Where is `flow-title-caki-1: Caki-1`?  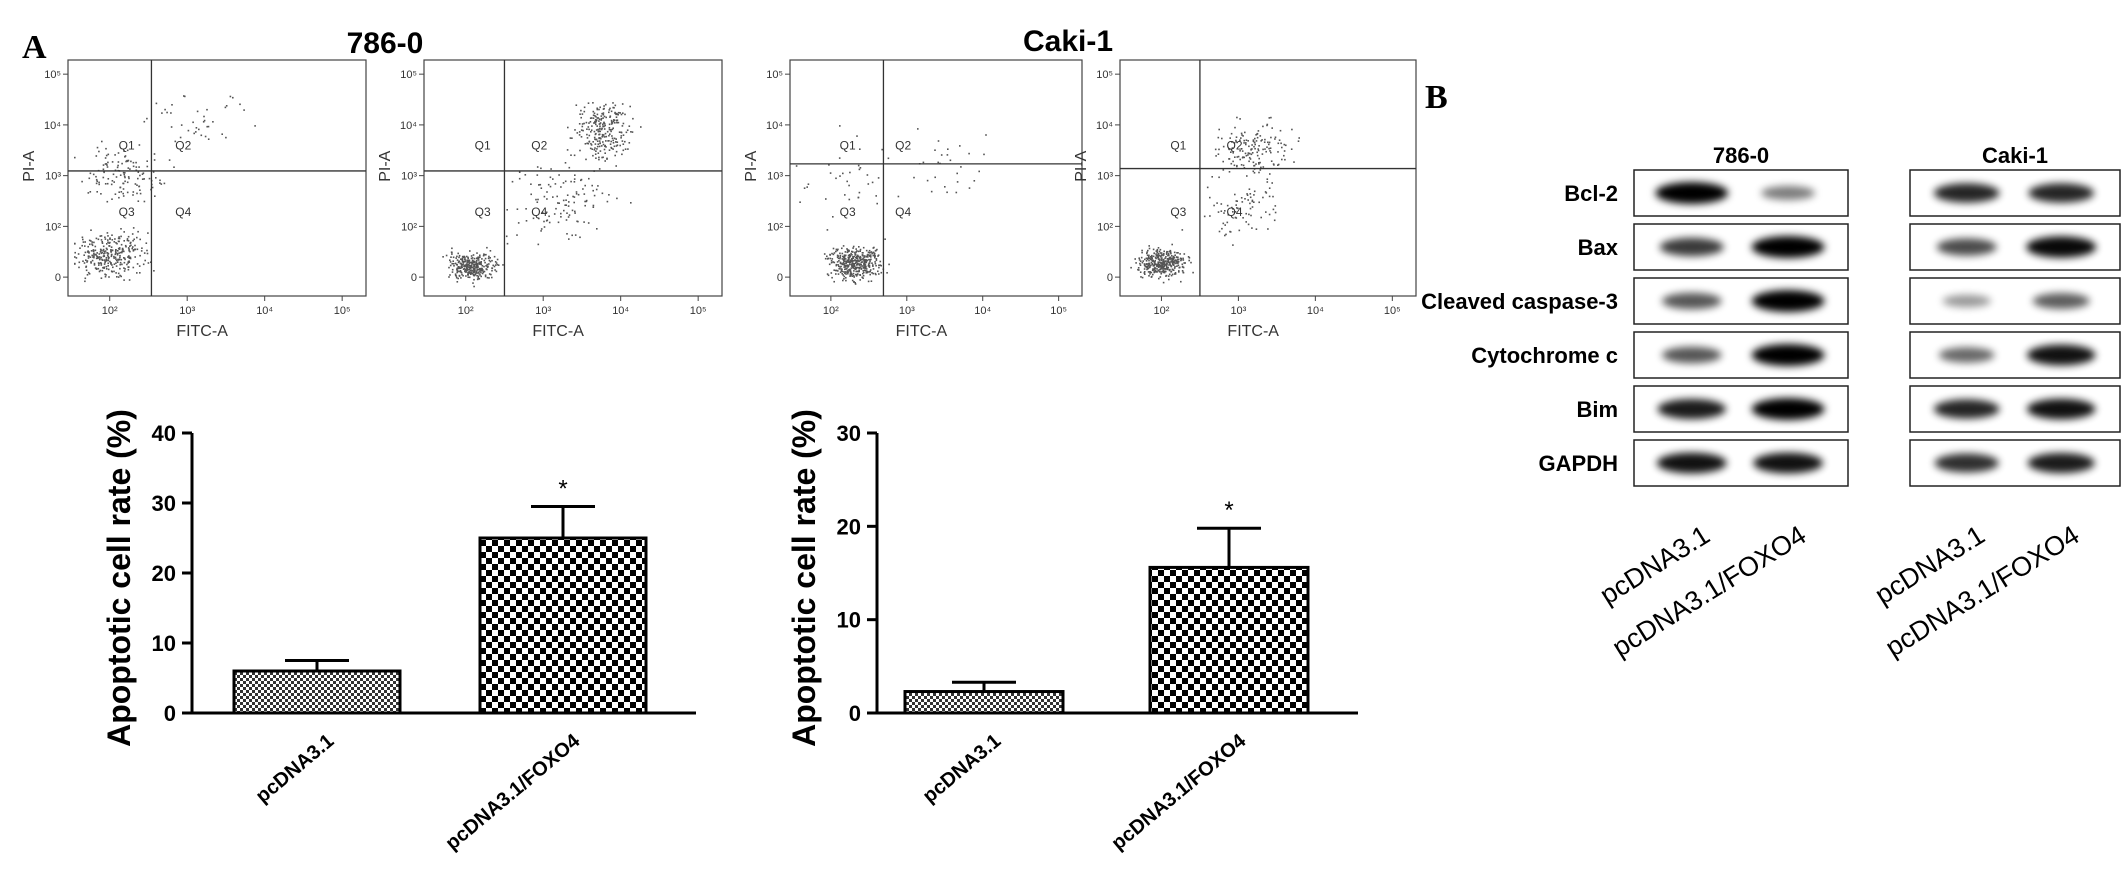
flow-title-caki-1: Caki-1 is located at coordinates (1068, 41).